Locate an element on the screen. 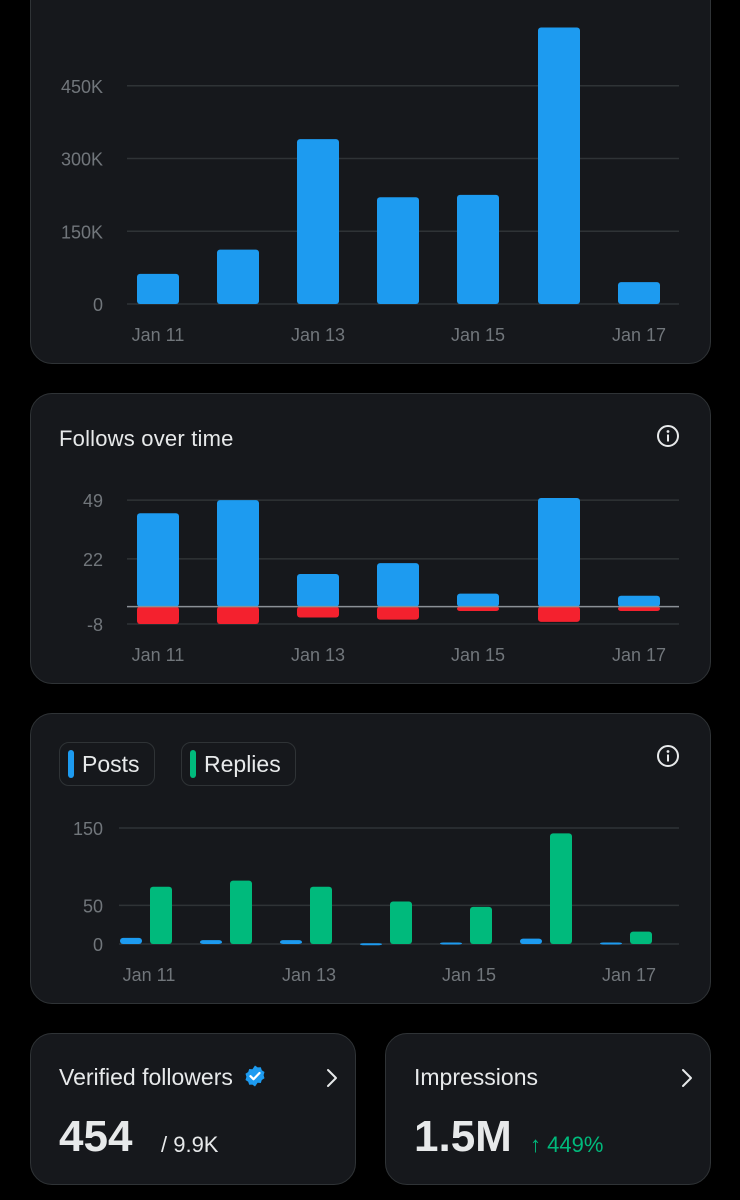 Image resolution: width=740 pixels, height=1200 pixels. legend-posts-label: Posts is located at coordinates (111, 763).